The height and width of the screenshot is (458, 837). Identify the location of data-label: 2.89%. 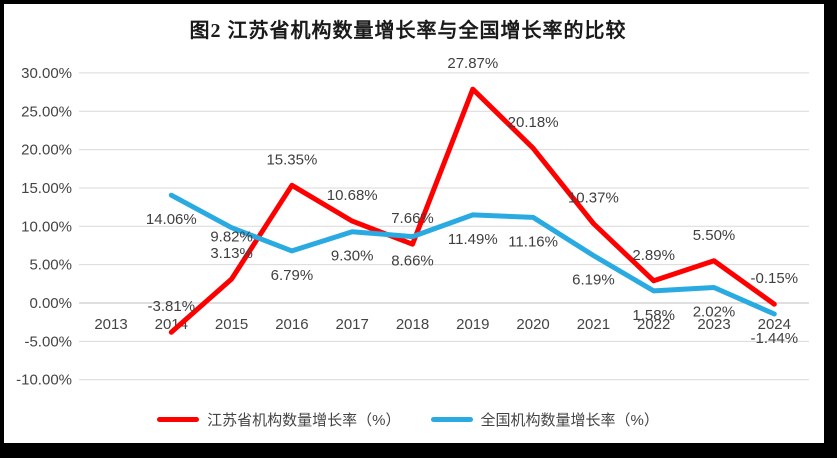
(653, 255).